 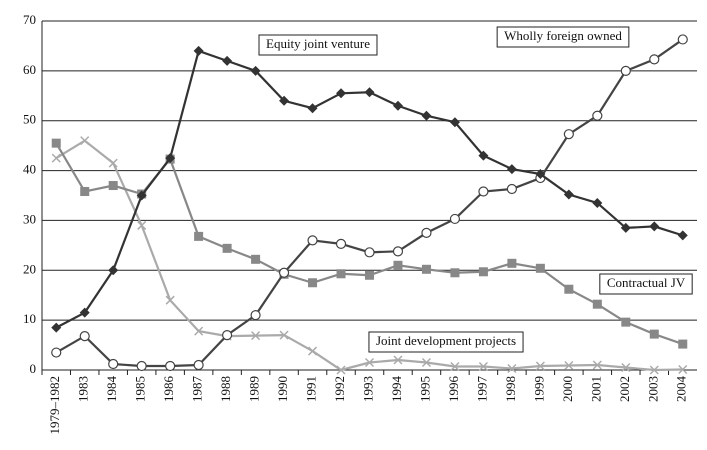 I want to click on x-tick-label: 2000, so click(x=567, y=389).